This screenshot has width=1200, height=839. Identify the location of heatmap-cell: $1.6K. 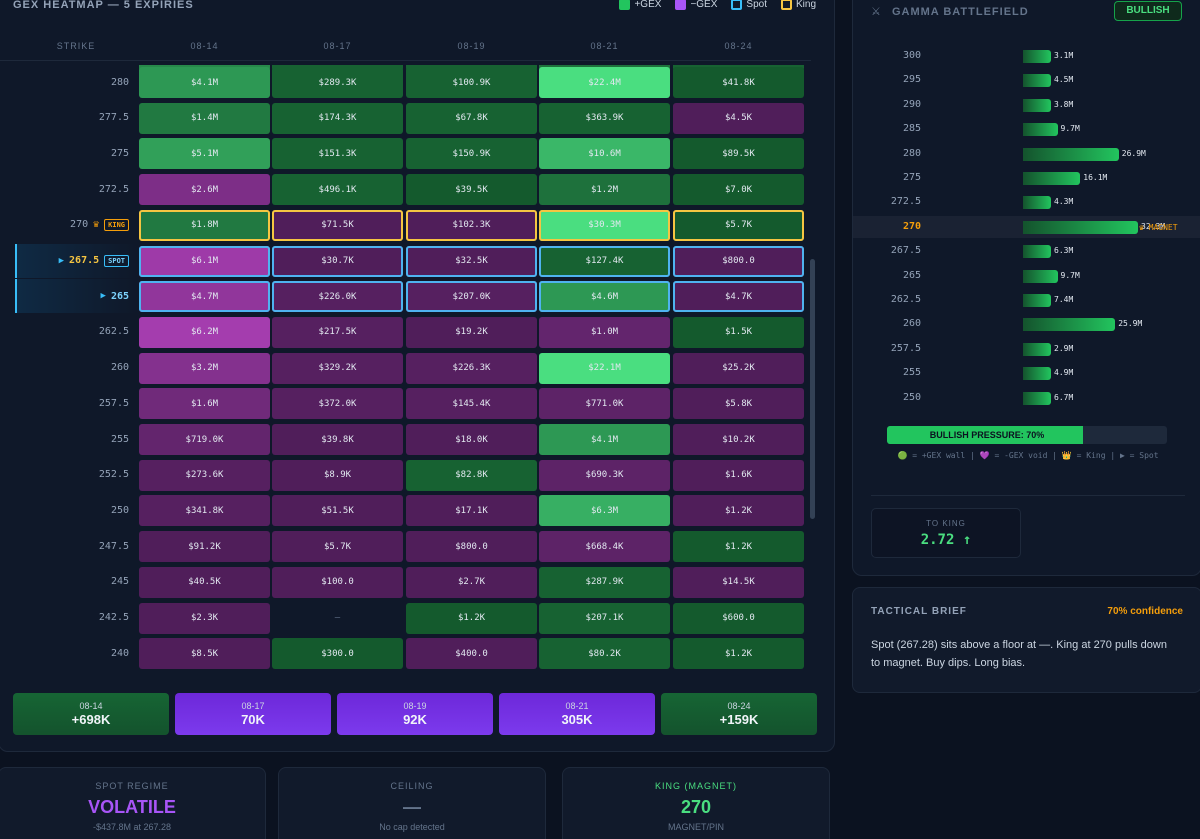
(738, 475).